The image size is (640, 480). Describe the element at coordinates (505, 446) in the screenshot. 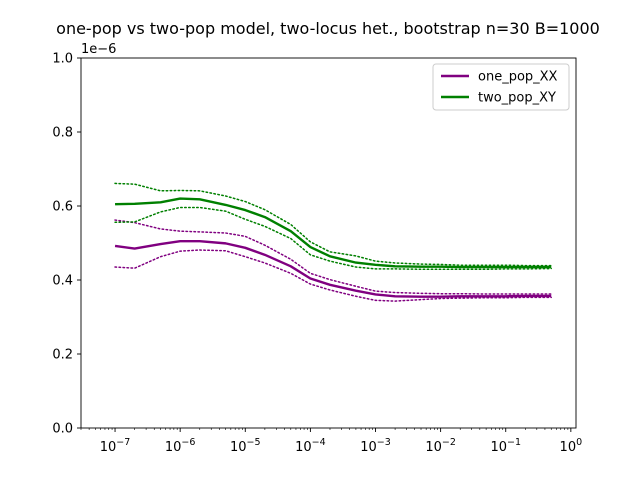

I see `x-tick-label: 10⁻¹` at that location.